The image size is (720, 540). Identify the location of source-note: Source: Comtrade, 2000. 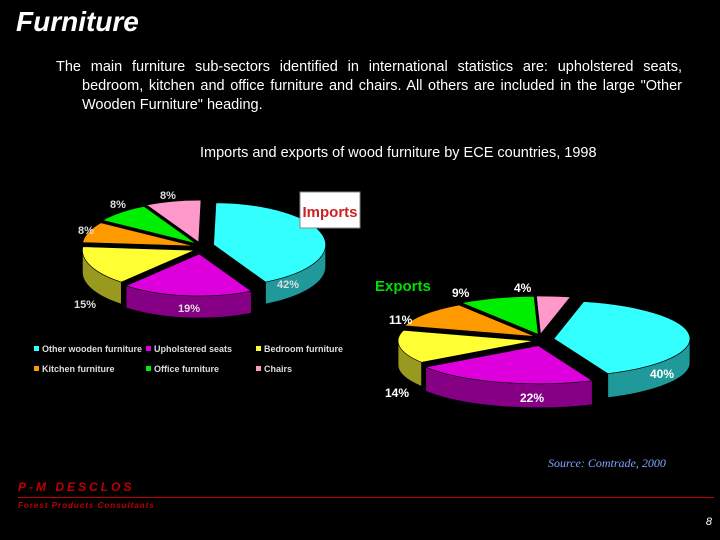
(607, 463).